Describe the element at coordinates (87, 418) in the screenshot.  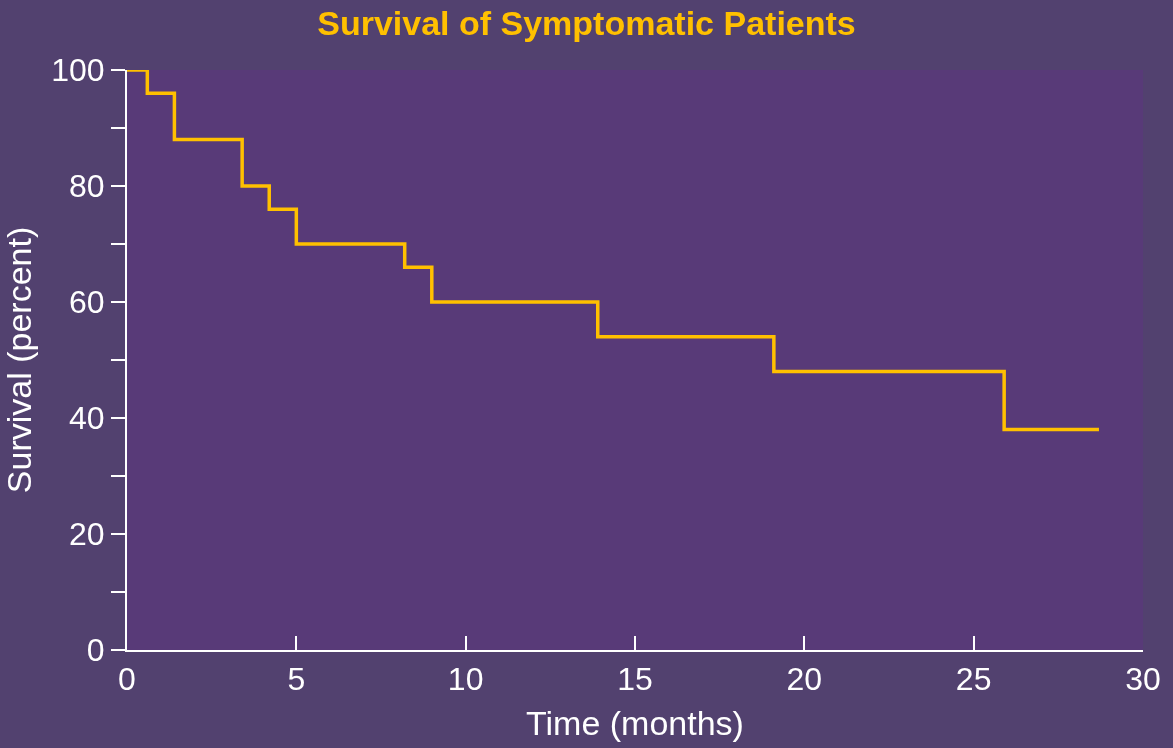
I see `y-tick-label: 40` at that location.